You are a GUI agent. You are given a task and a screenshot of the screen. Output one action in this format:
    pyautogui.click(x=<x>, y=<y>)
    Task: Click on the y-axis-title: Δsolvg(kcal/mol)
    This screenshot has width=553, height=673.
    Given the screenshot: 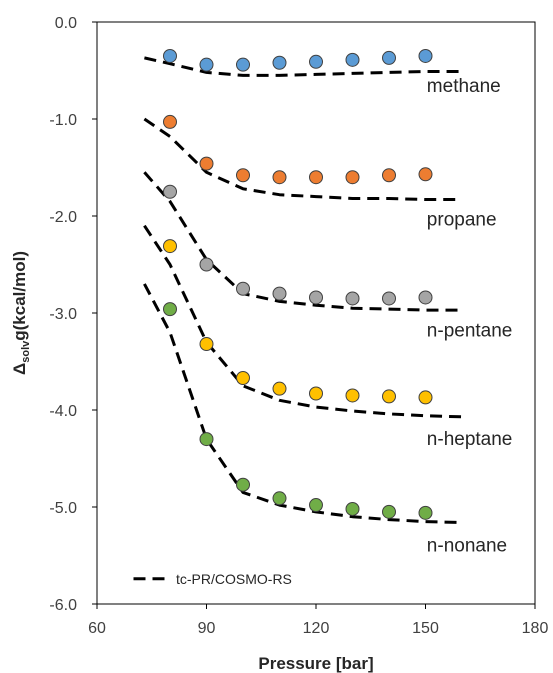 What is the action you would take?
    pyautogui.click(x=21, y=313)
    